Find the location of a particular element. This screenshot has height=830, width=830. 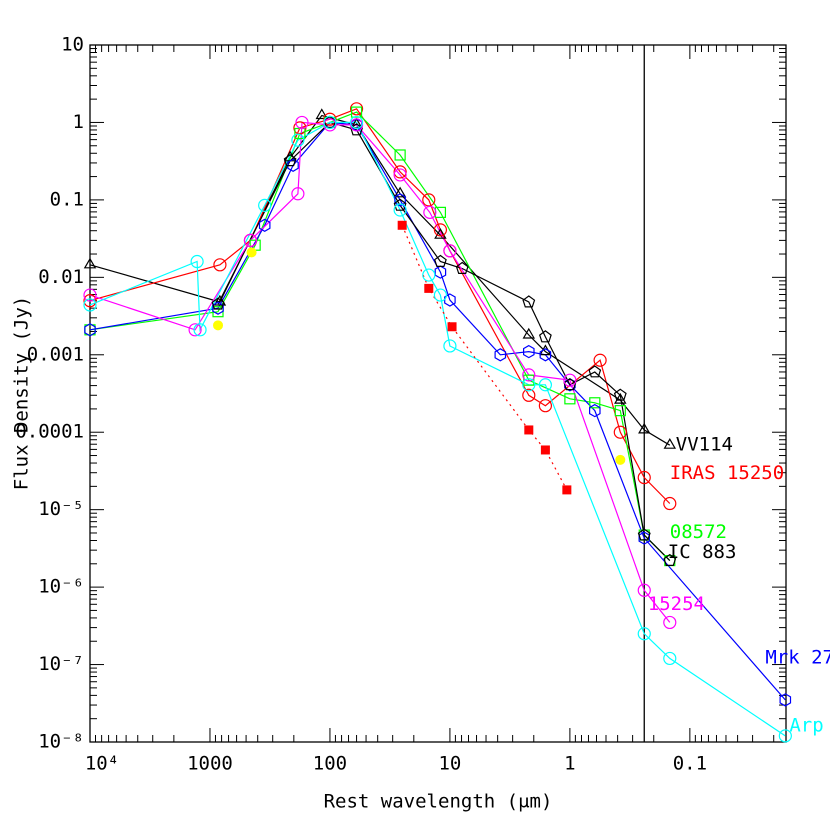

series-label: IC 883 is located at coordinates (702, 552).